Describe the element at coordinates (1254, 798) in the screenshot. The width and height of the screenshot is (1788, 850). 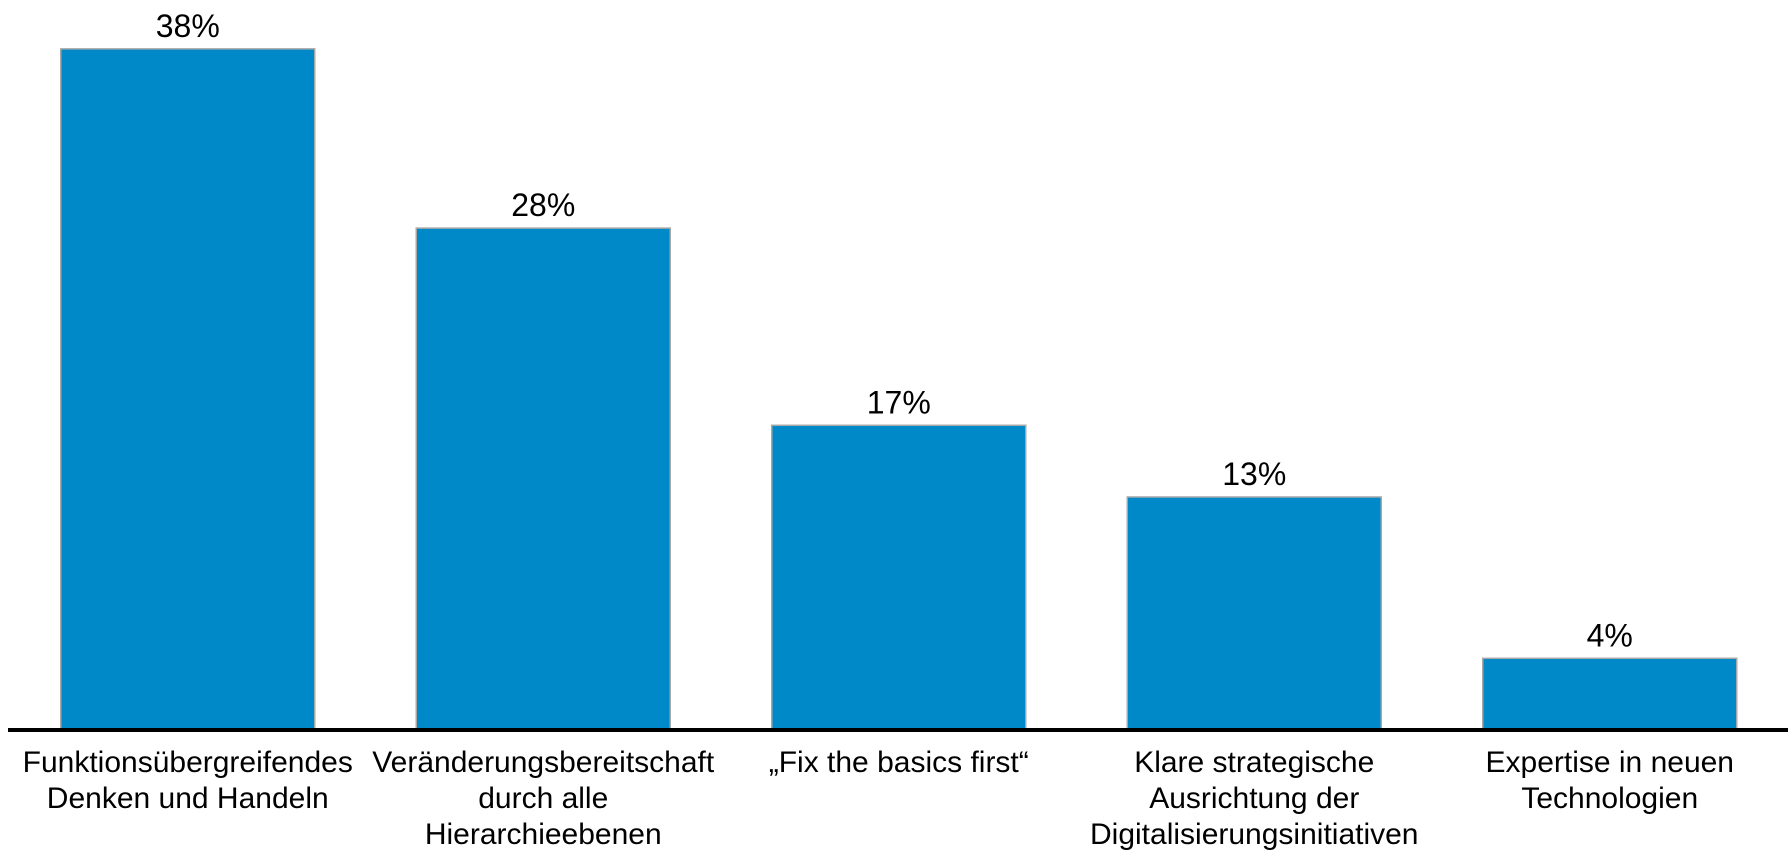
I see `x-tick-label: Ausrichtung der` at that location.